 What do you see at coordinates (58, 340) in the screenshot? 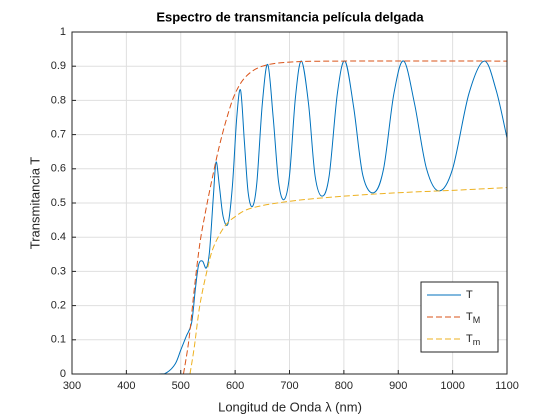
I see `y-tick-label: 0.1` at bounding box center [58, 340].